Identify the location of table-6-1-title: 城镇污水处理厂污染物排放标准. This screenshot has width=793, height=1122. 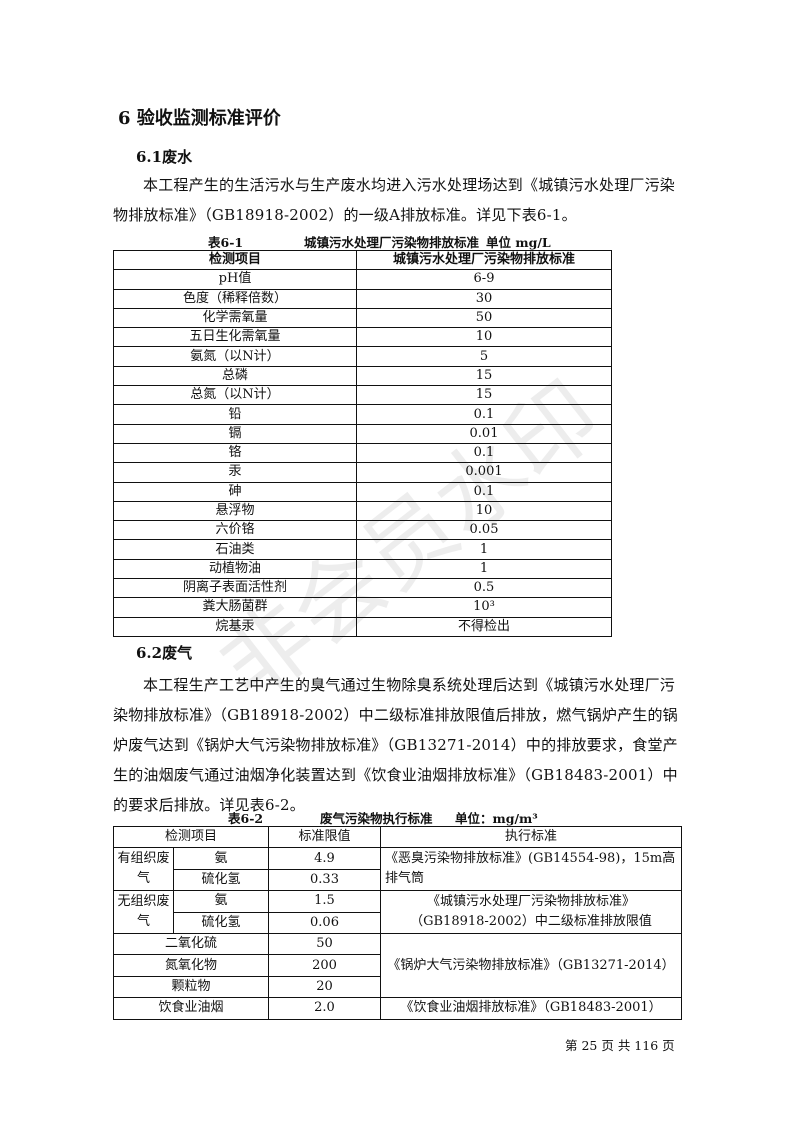
(392, 242).